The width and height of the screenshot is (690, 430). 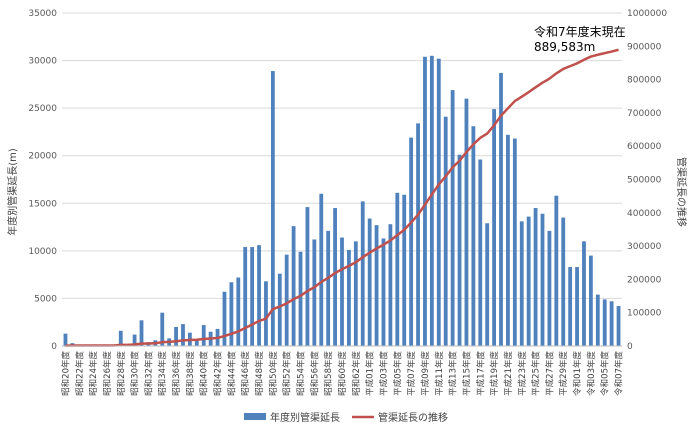 What do you see at coordinates (42, 157) in the screenshot?
I see `left-tick-label-4: 20000` at bounding box center [42, 157].